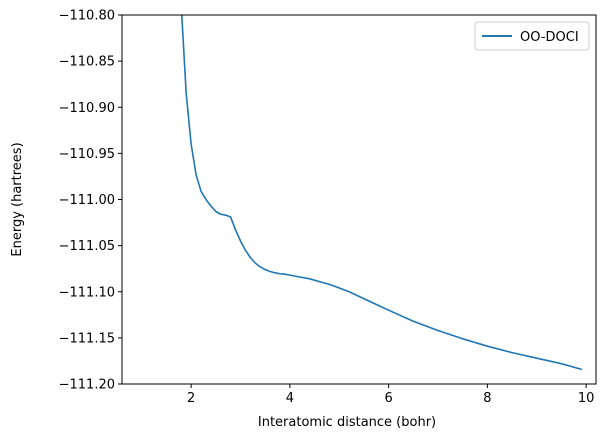  Describe the element at coordinates (17, 199) in the screenshot. I see `y-axis-label: Energy (hartrees)` at that location.